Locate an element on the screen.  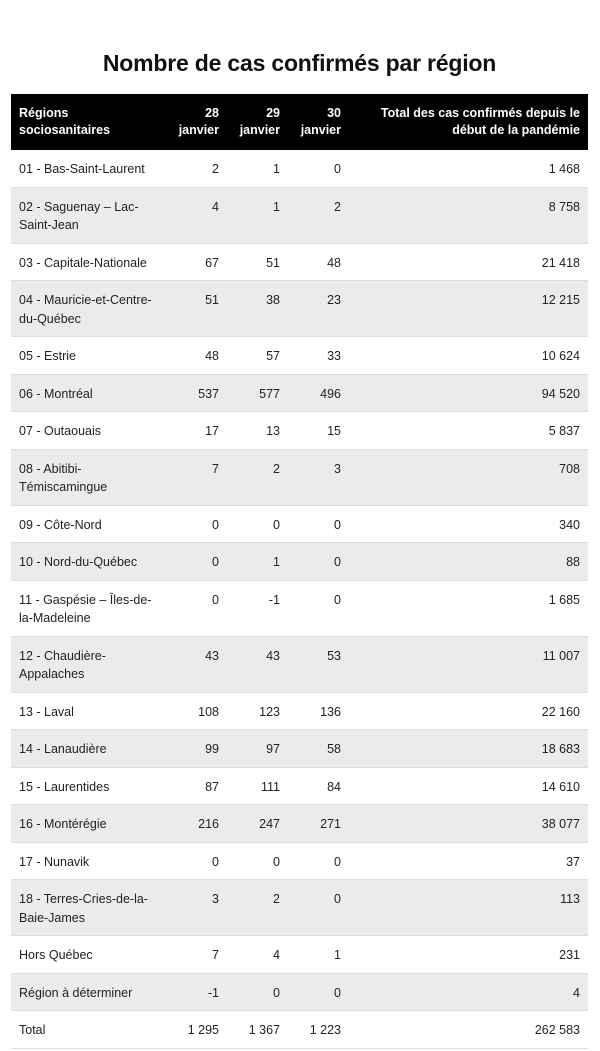
region-cell: 08 - Abitibi-Témiscamingue is located at coordinates (88, 477).